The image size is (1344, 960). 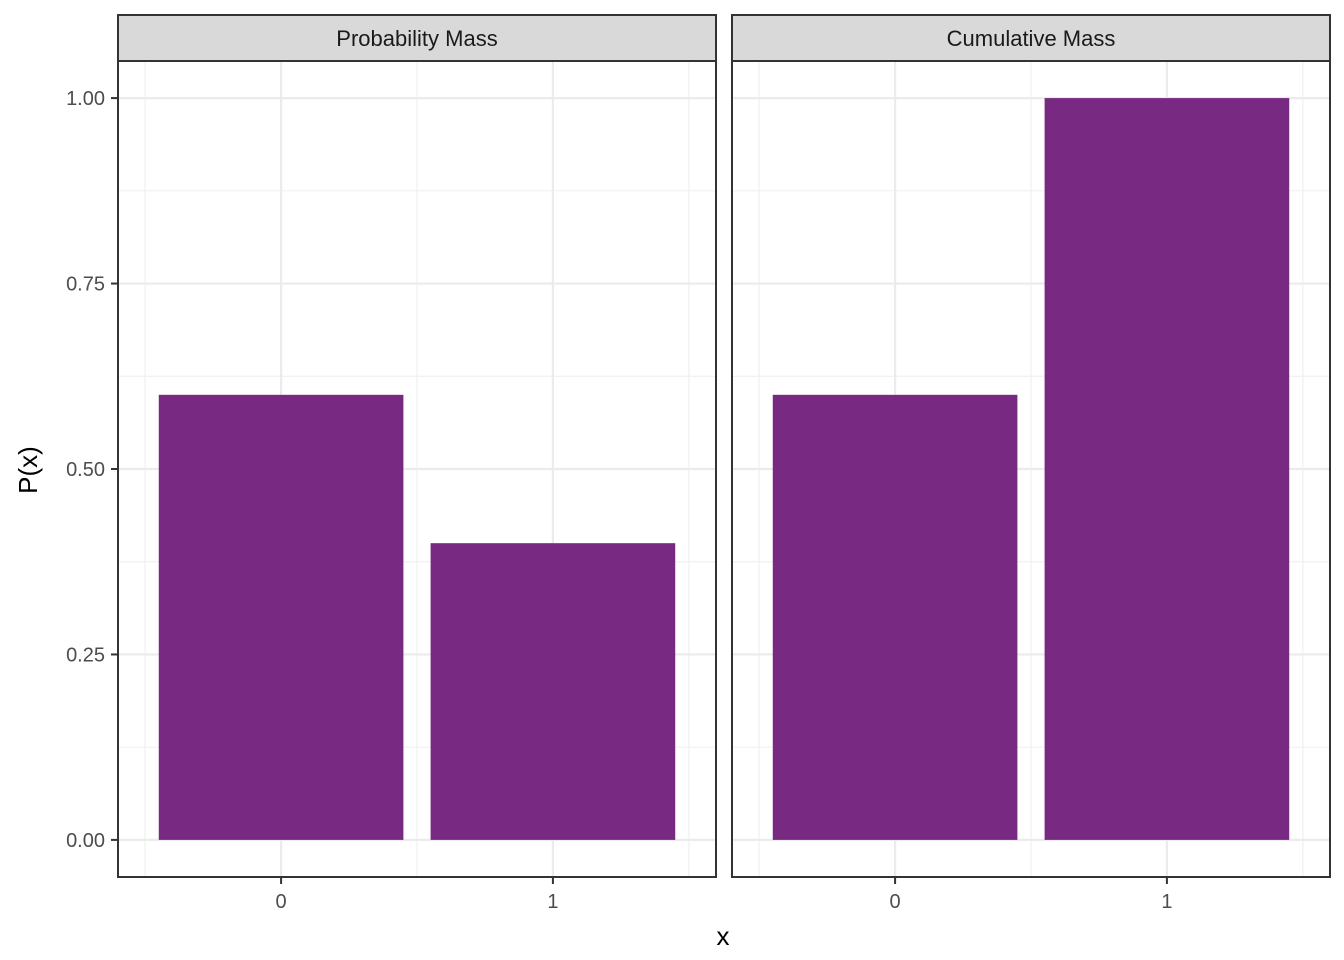 What do you see at coordinates (1031, 38) in the screenshot?
I see `facet-strip-title: Cumulative Mass` at bounding box center [1031, 38].